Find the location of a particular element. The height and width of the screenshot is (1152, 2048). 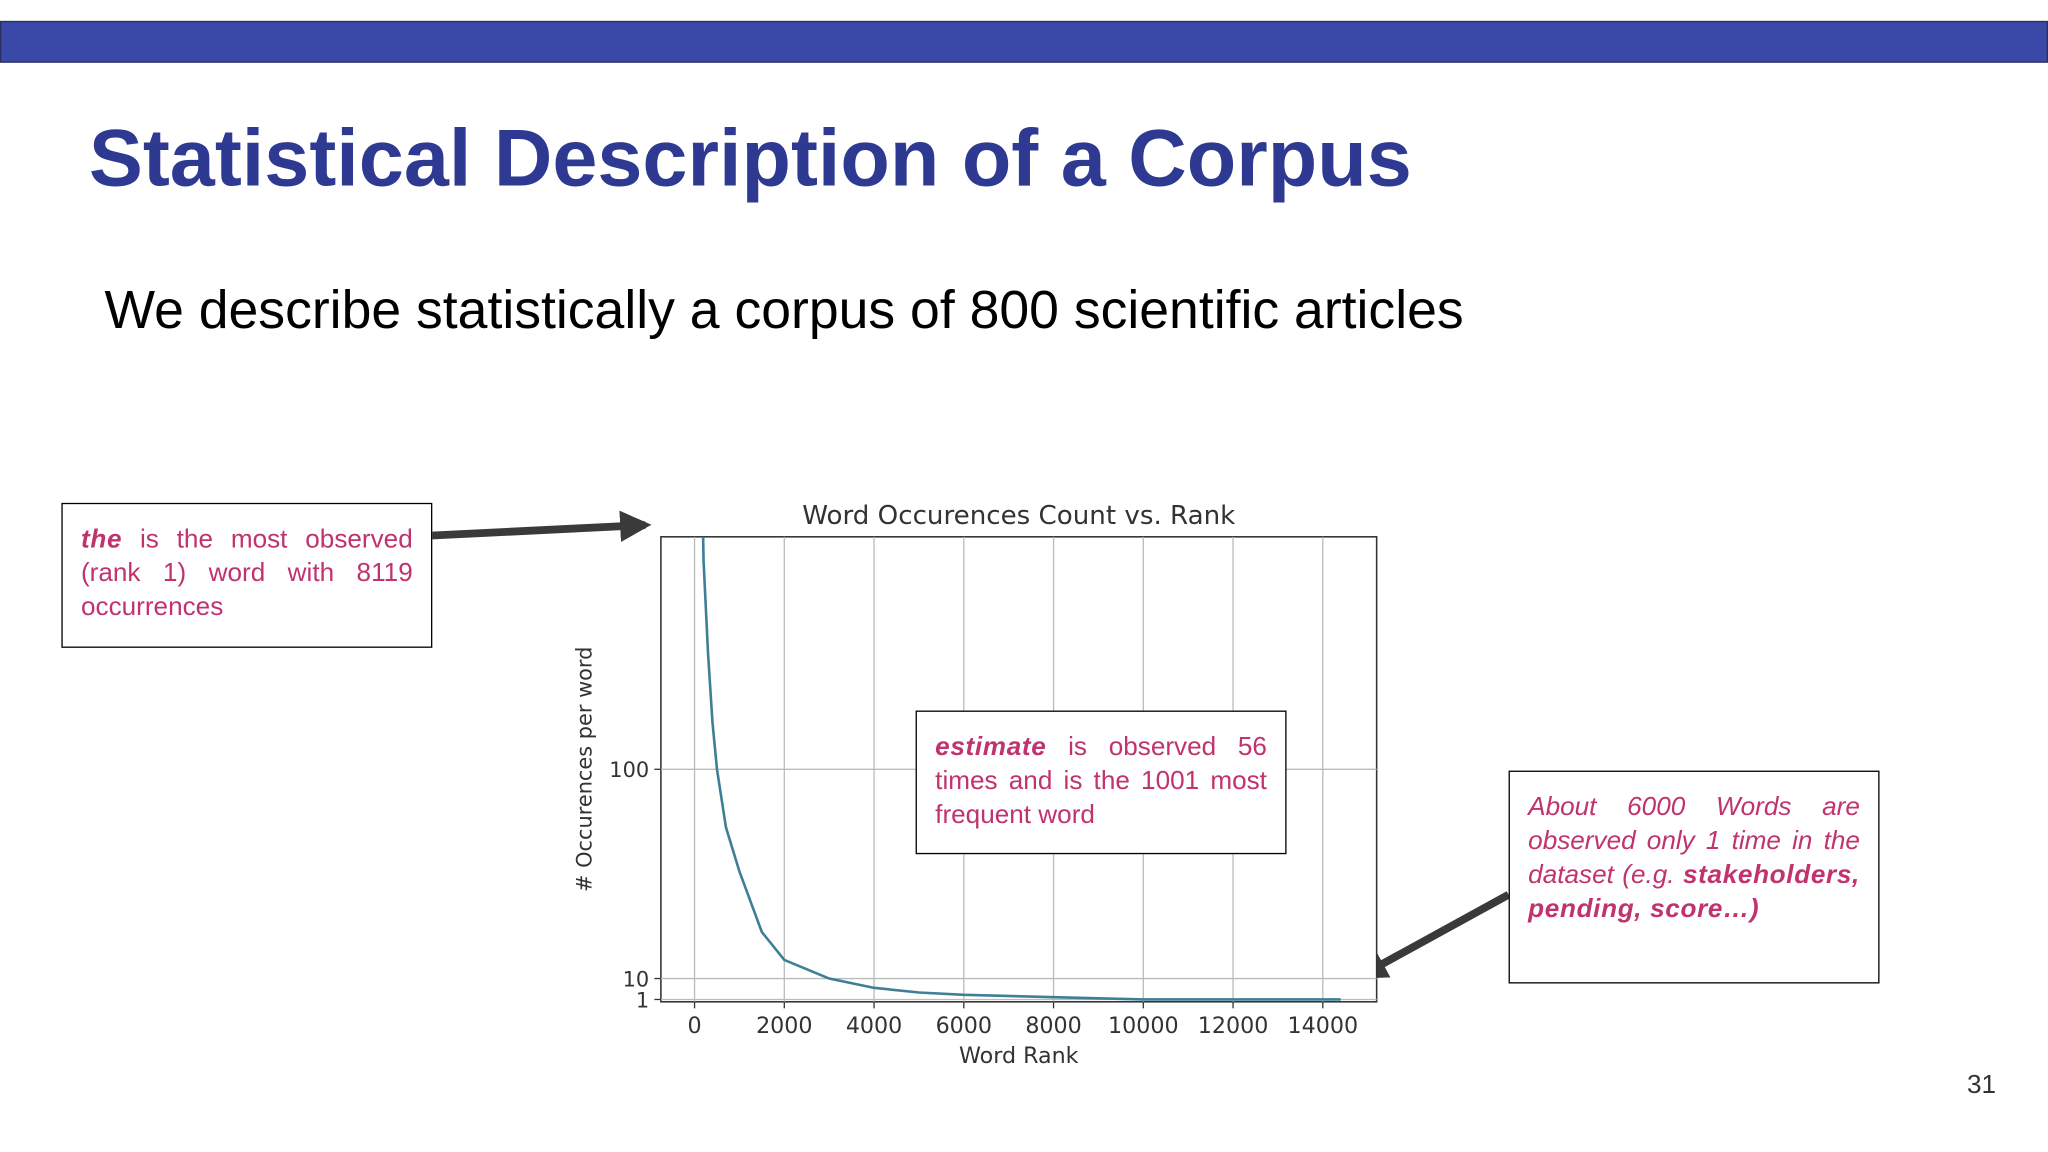

x-axis-label: Word Rank is located at coordinates (1019, 1056).